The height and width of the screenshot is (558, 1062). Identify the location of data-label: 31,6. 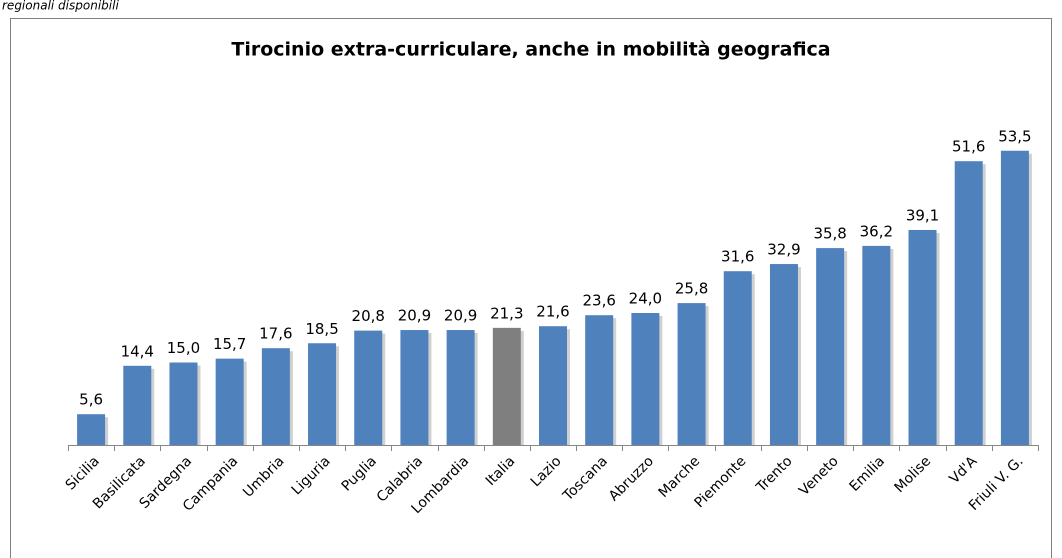
(737, 257).